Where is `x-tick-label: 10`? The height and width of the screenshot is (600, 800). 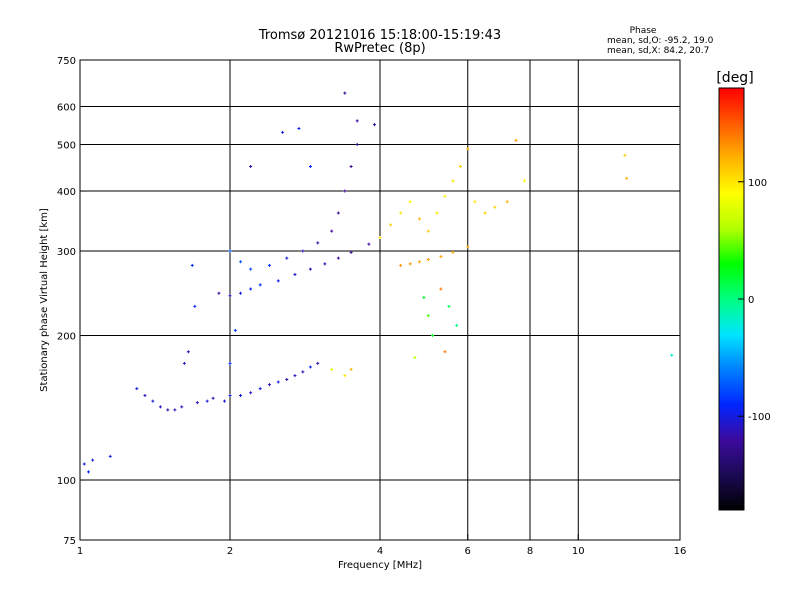
x-tick-label: 10 is located at coordinates (578, 551).